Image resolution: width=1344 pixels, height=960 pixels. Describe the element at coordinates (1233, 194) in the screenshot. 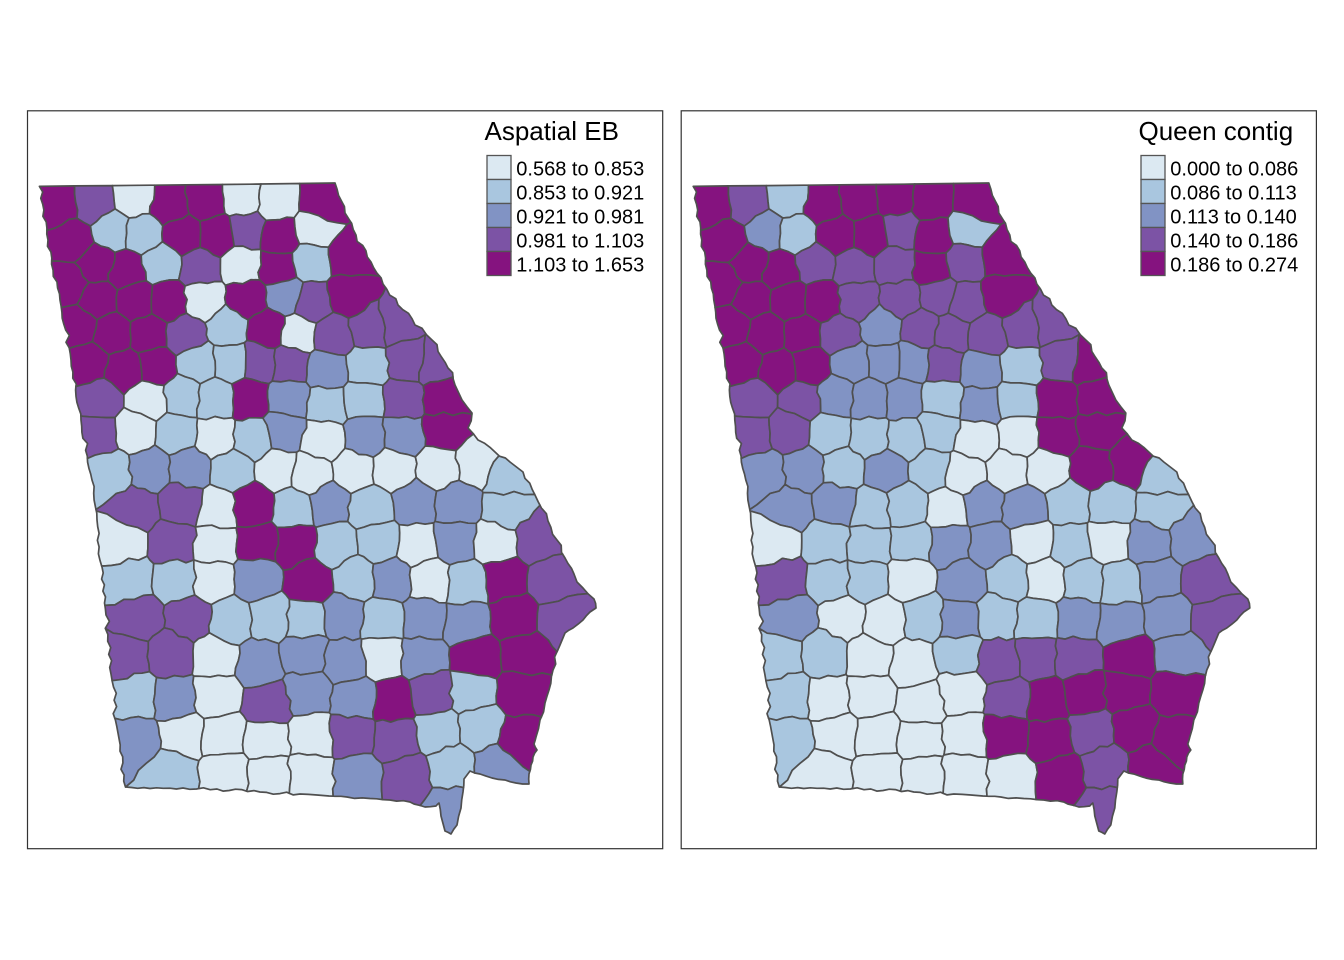

I see `svg-text: 0.086 to 0.113` at that location.